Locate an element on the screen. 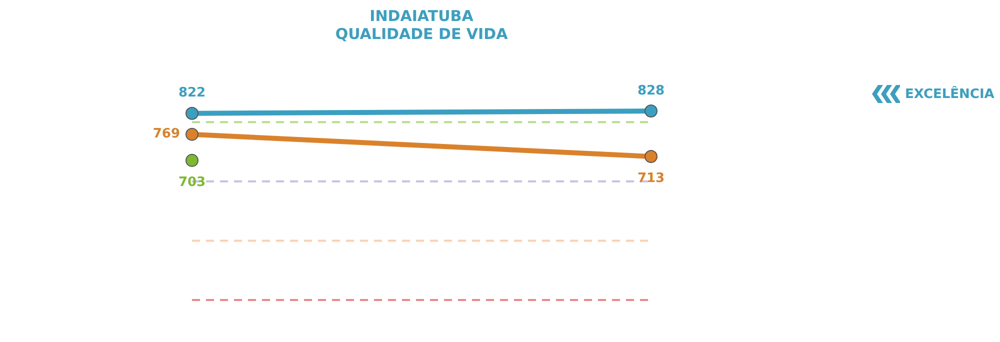  data-label: 703 is located at coordinates (192, 182).